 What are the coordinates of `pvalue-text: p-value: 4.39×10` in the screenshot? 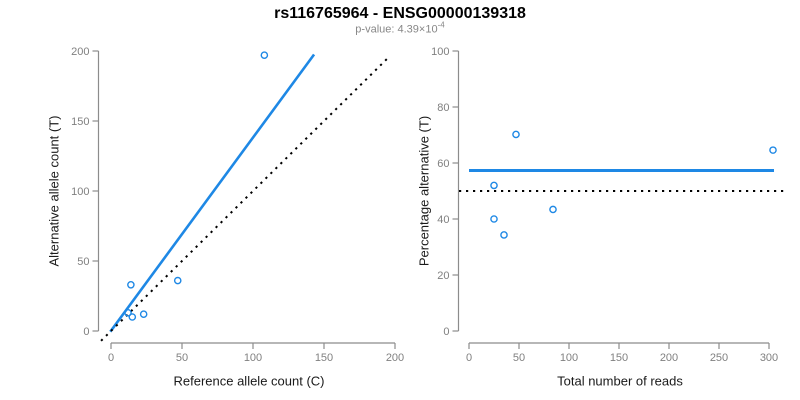 It's located at (396, 29).